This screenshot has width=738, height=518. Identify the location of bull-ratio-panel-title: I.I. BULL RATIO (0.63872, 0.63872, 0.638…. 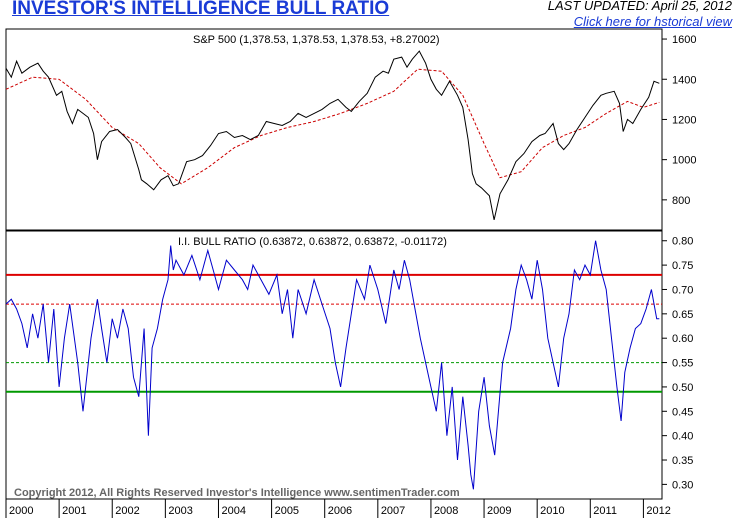
(312, 242).